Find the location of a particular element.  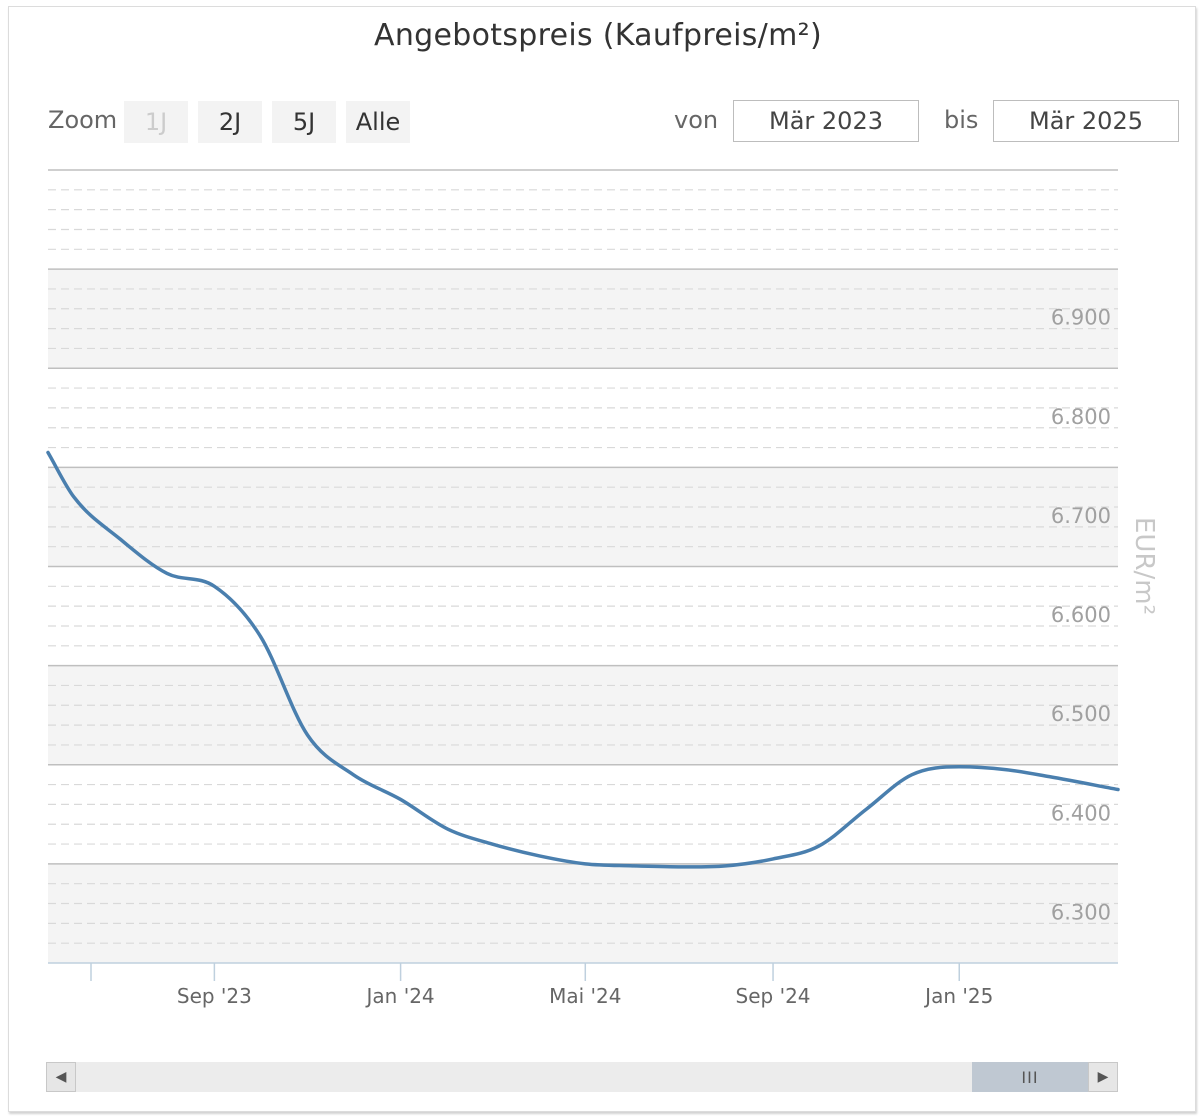

scroll-left-button: ◀ is located at coordinates (61, 1077).